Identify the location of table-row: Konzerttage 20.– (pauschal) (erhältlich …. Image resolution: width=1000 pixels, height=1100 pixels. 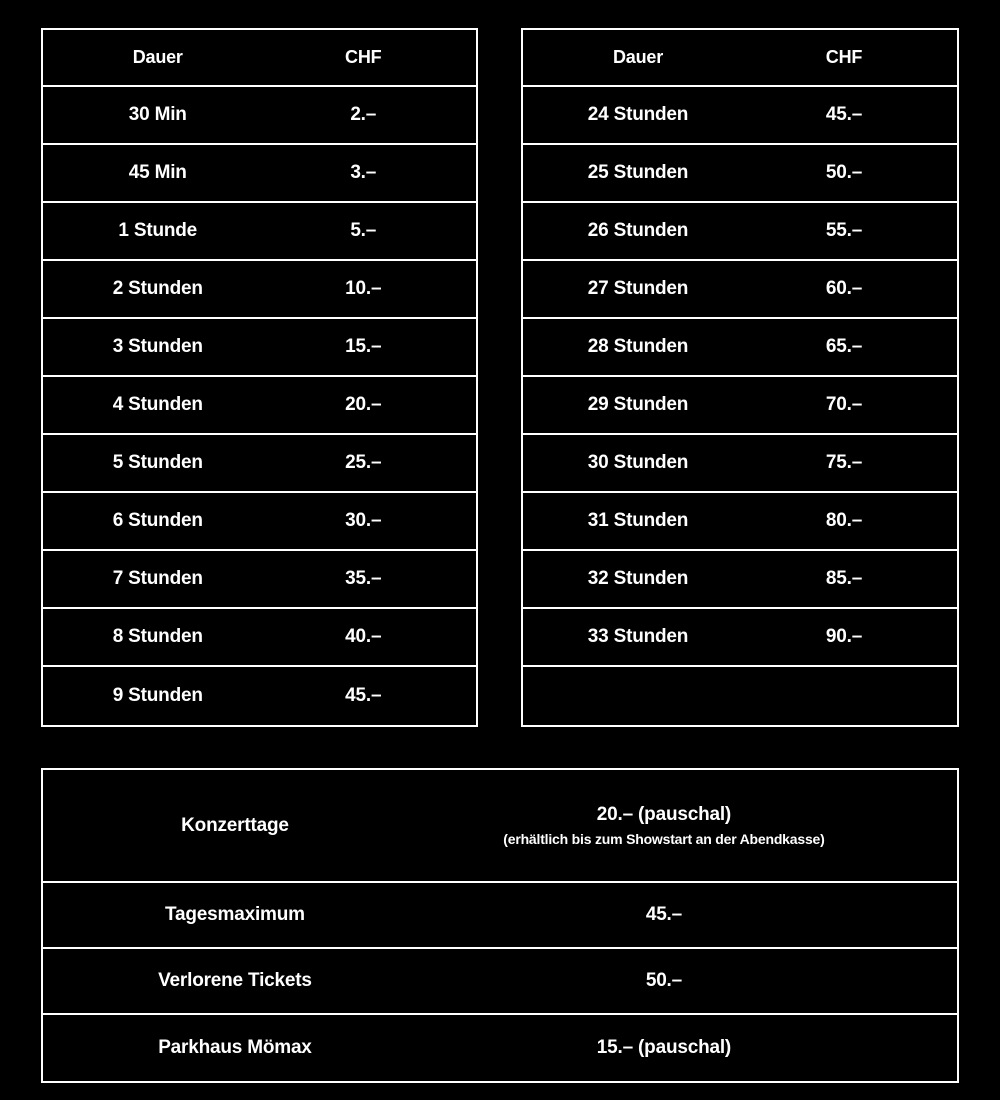
(500, 826).